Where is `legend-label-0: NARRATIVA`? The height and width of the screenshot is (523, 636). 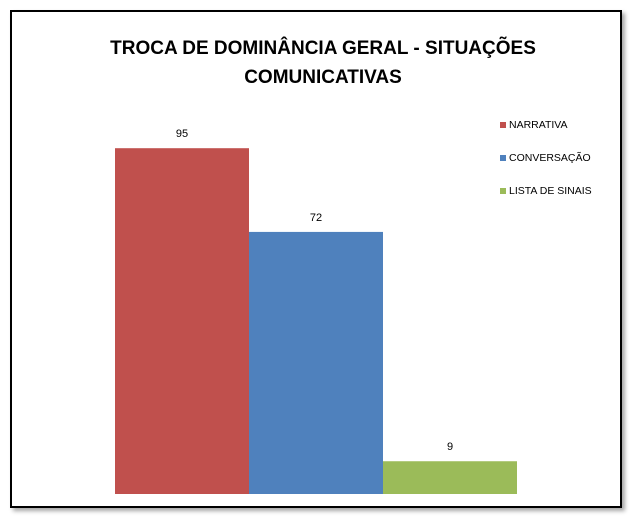
legend-label-0: NARRATIVA is located at coordinates (538, 125).